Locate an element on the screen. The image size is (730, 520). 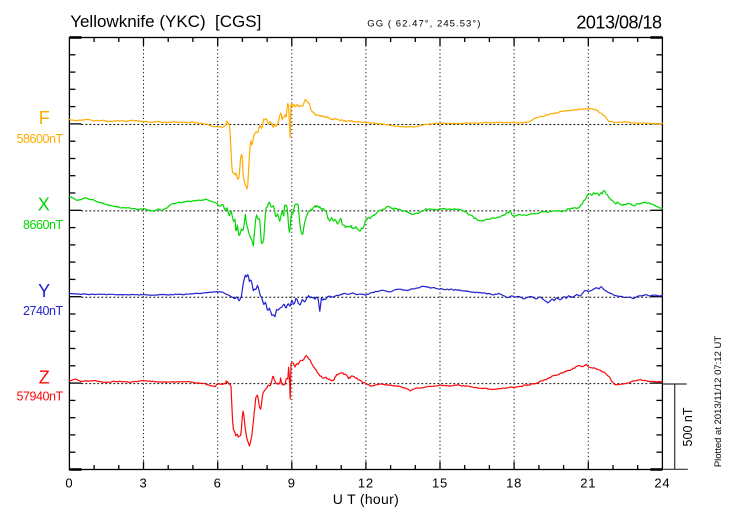
svg-text: 15 is located at coordinates (440, 483).